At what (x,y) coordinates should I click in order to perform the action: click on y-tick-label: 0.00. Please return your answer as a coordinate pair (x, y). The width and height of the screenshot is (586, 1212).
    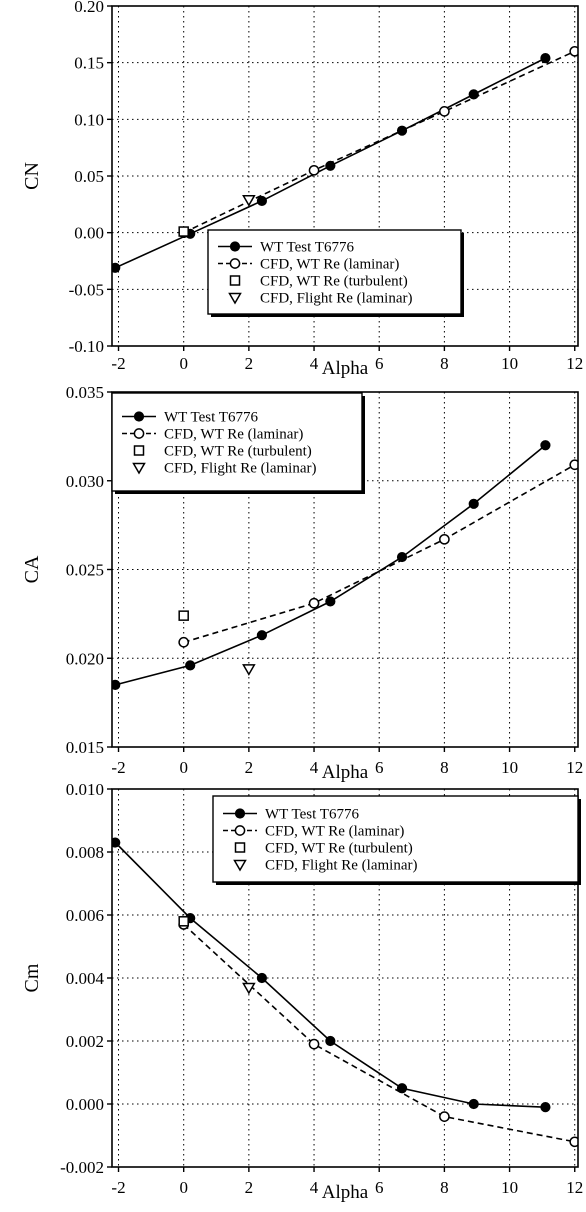
    Looking at the image, I should click on (89, 233).